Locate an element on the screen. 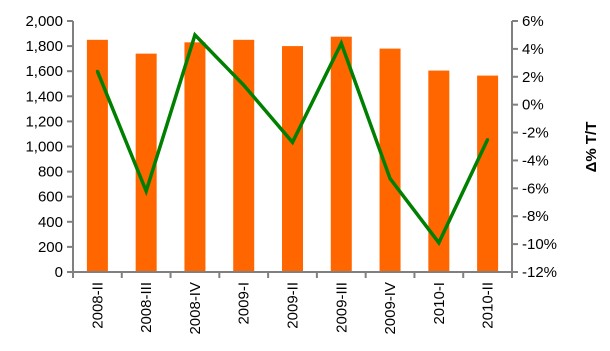  line-point-2010-I is located at coordinates (439, 243).